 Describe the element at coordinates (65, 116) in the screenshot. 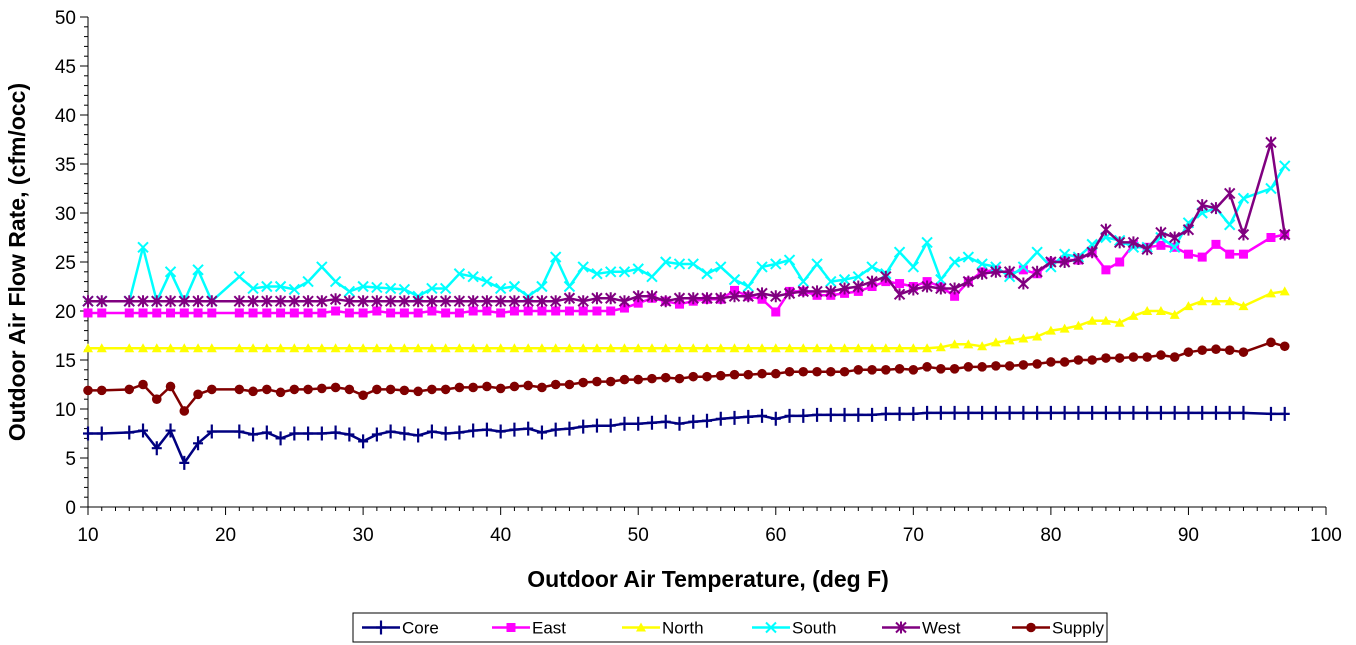

I see `y-tick-label: 40` at that location.